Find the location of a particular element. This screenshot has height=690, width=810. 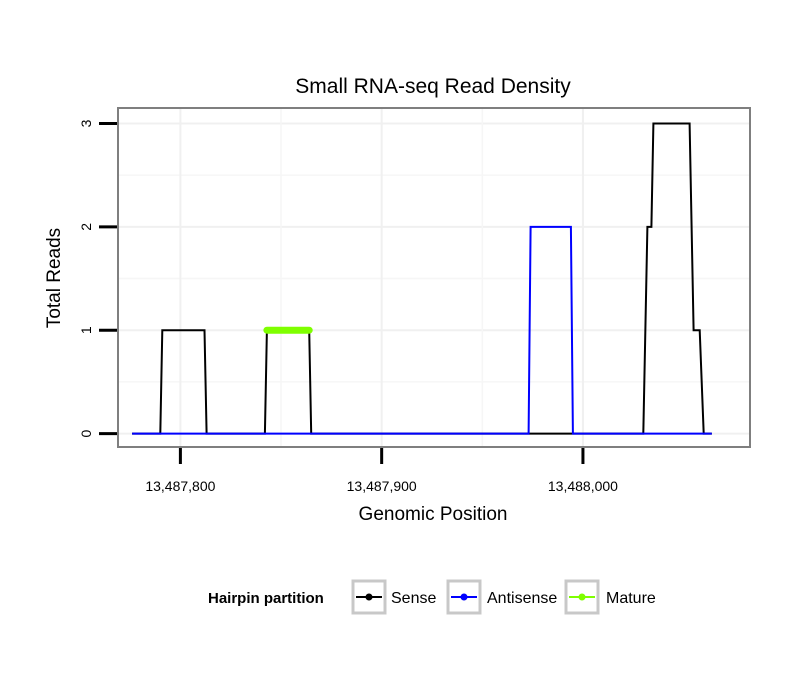

x-tick-label: 13,488,000 is located at coordinates (583, 486).